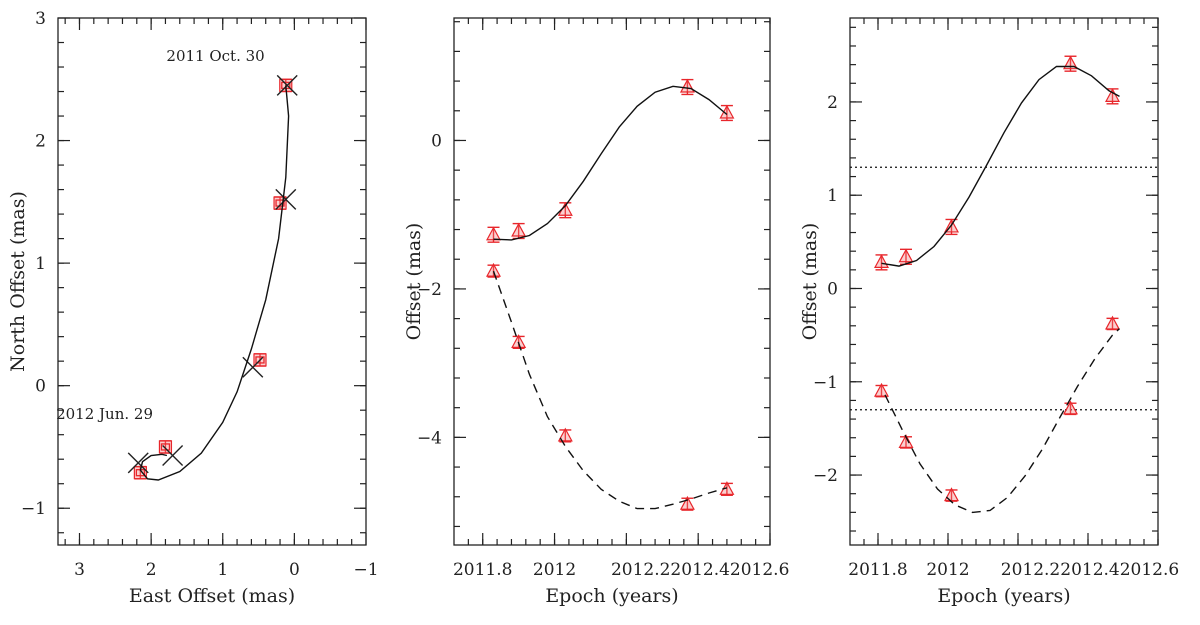 The height and width of the screenshot is (625, 1200). Describe the element at coordinates (215, 56) in the screenshot. I see `annotation-label: 2011 Oct. 30` at that location.